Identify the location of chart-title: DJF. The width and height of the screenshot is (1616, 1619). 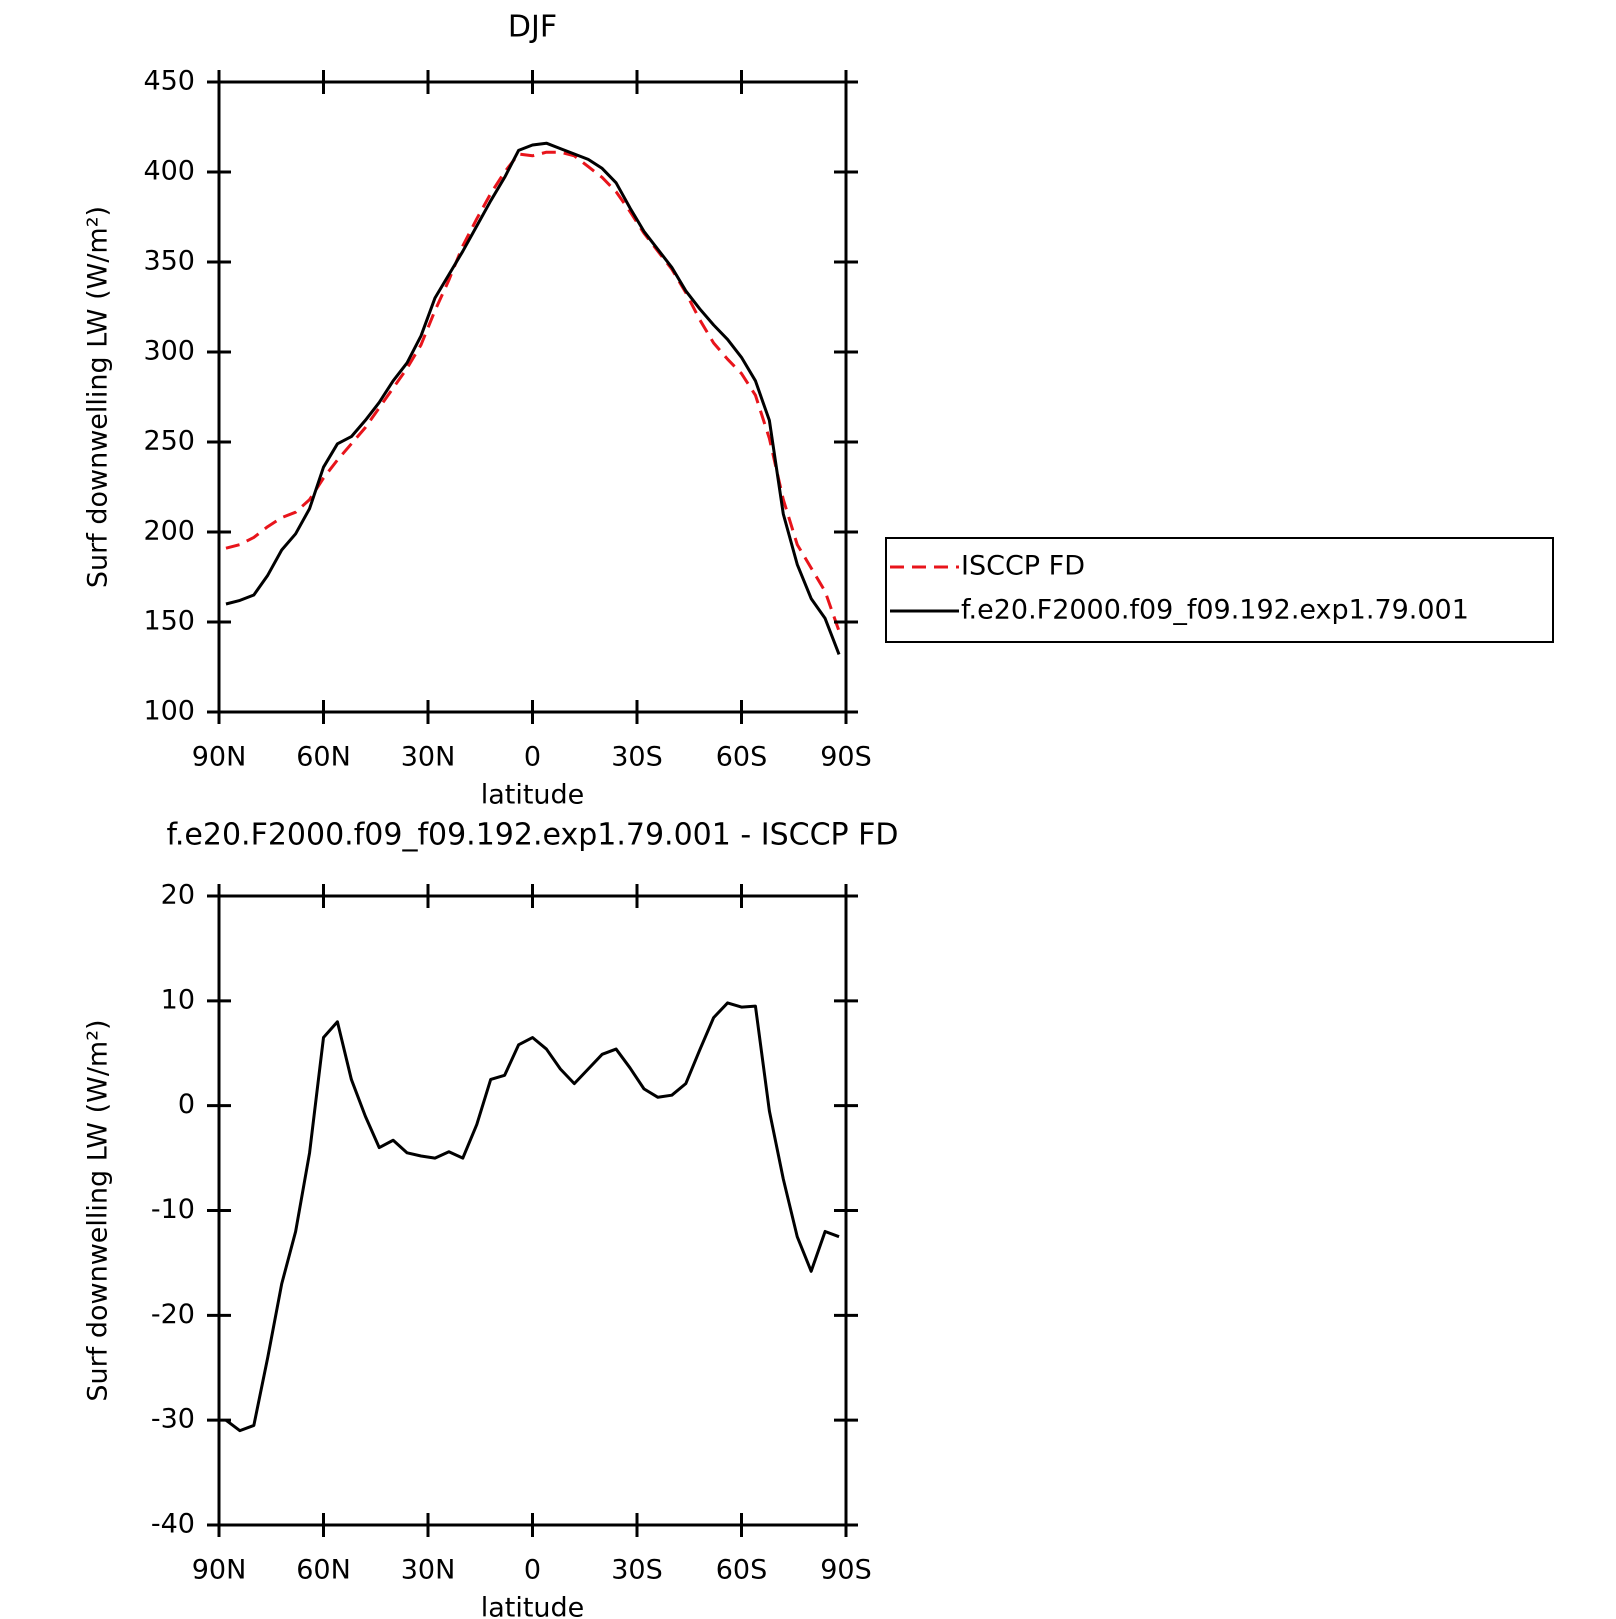
(532, 27).